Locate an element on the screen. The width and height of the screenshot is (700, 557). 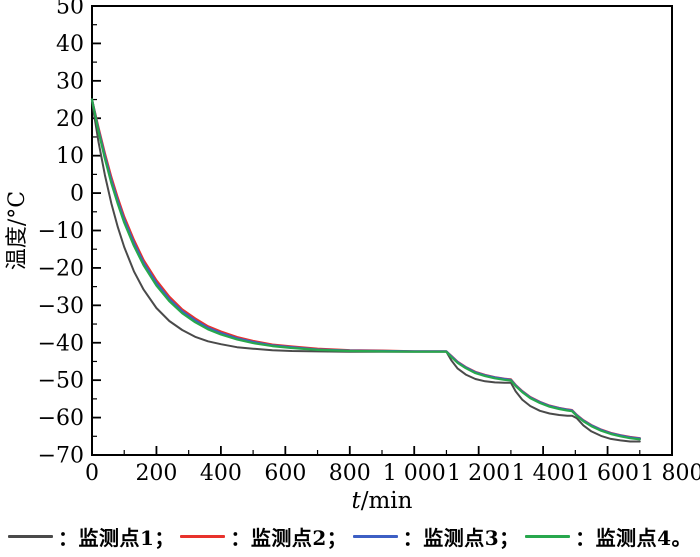
y-tick-label: 30 is located at coordinates (70, 81).